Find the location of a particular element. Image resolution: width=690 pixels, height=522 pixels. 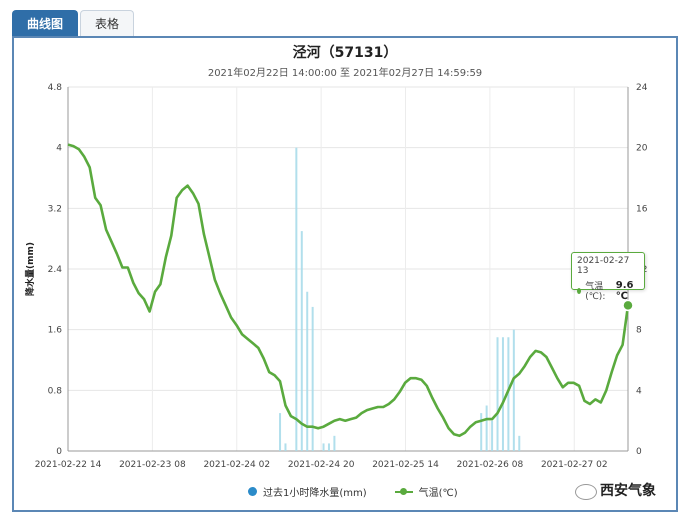

legend-label-temperature: 气温(℃) is located at coordinates (438, 493).